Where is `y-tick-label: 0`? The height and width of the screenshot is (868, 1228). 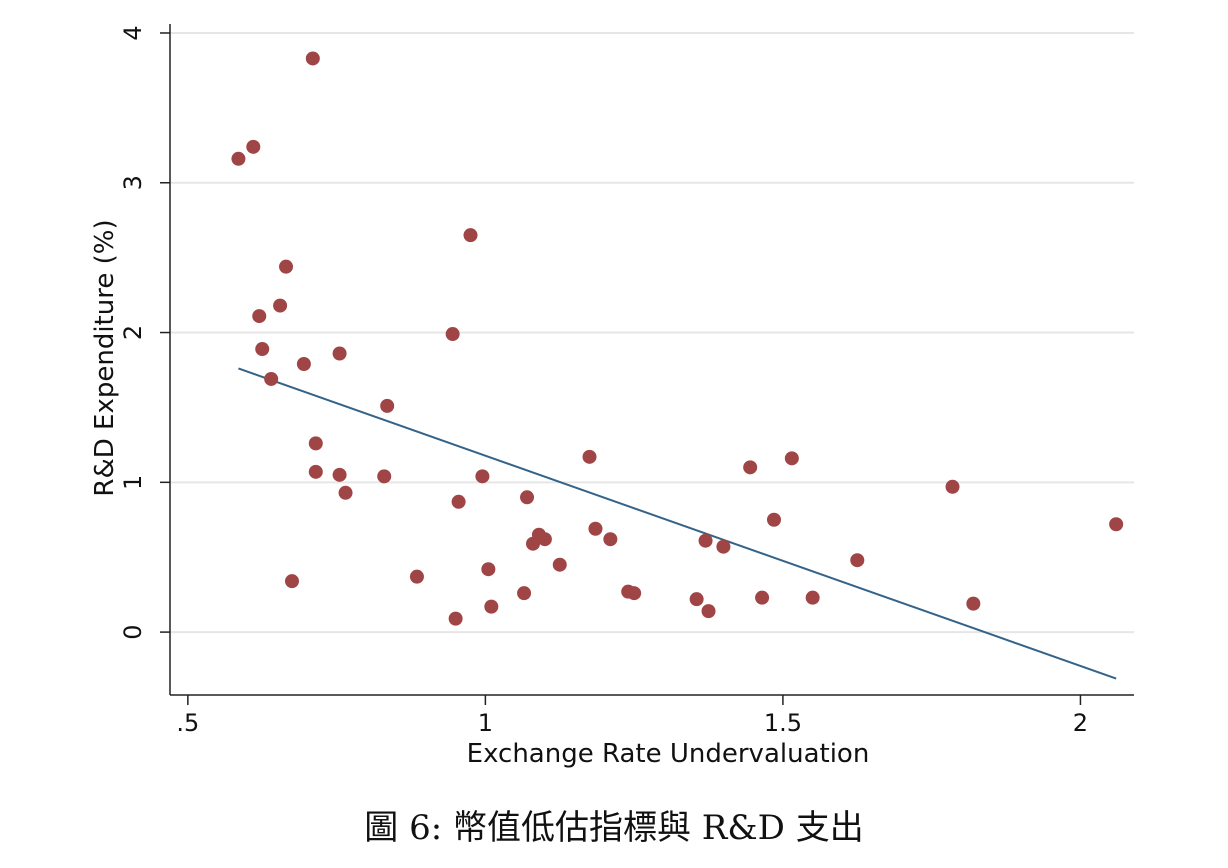
y-tick-label: 0 is located at coordinates (133, 631).